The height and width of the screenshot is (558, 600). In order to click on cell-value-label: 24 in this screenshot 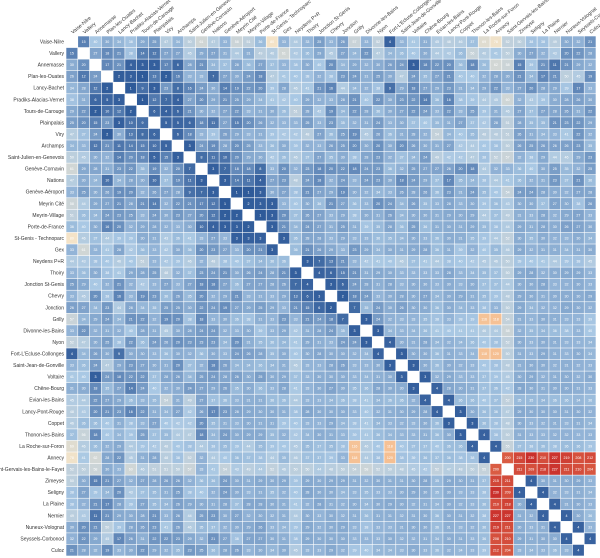, I will do `click(225, 493)`.